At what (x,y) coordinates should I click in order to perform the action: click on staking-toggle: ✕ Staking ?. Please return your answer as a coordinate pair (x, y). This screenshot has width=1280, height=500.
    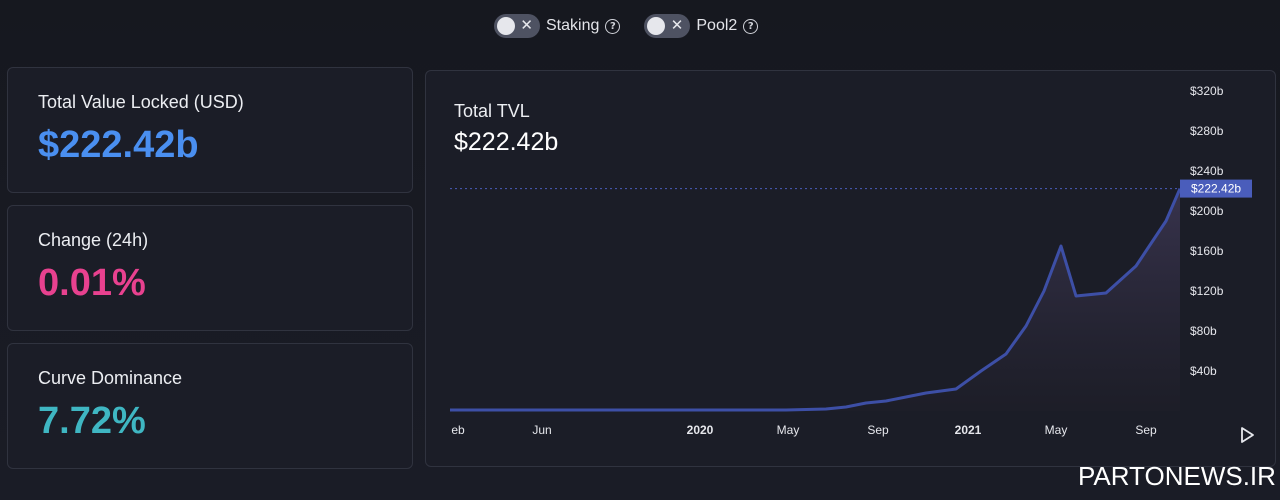
    Looking at the image, I should click on (557, 26).